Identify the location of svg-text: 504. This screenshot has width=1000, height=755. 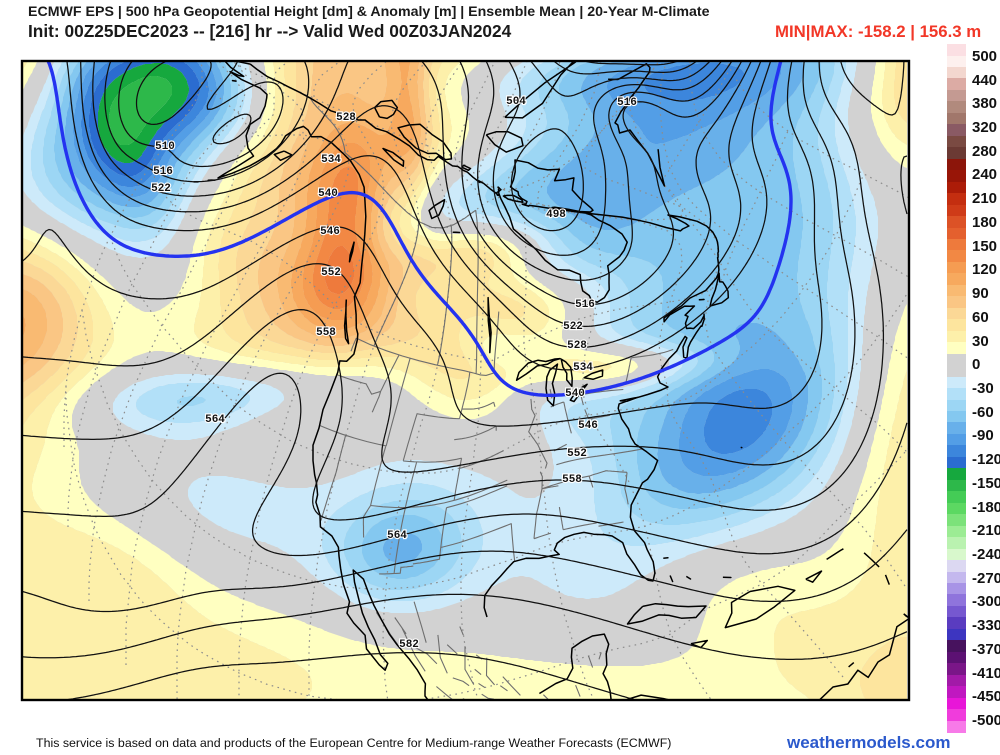
(516, 102).